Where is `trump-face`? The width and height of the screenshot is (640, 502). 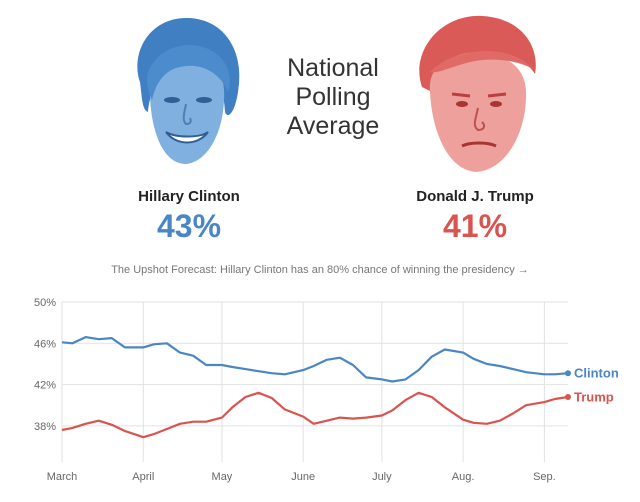
trump-face is located at coordinates (477, 93).